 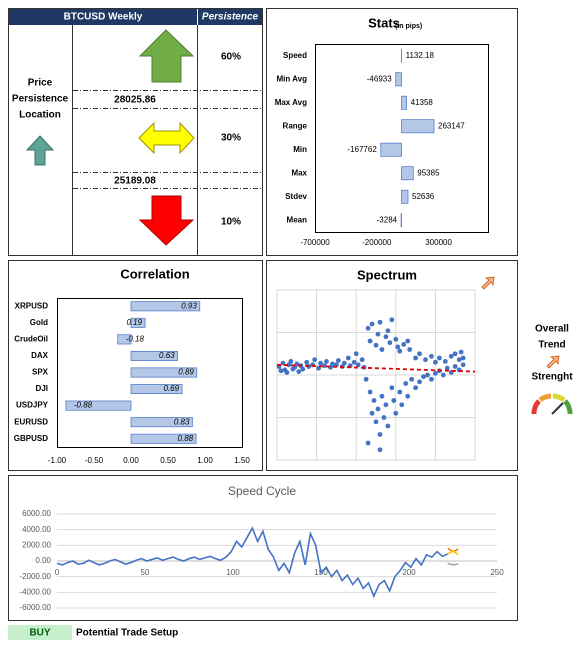 What do you see at coordinates (135, 100) in the screenshot?
I see `level-value: 28025.86` at bounding box center [135, 100].